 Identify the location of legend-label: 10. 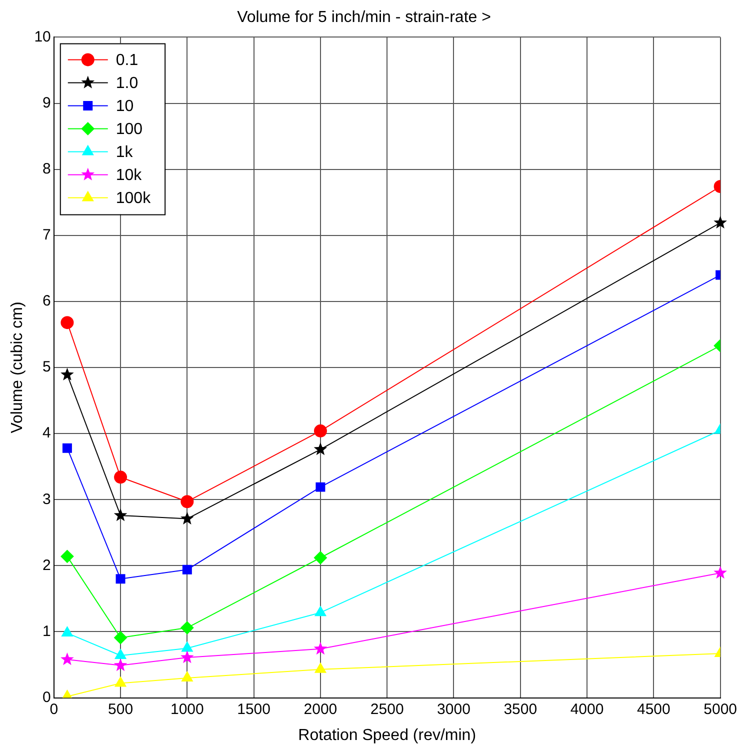
(125, 107).